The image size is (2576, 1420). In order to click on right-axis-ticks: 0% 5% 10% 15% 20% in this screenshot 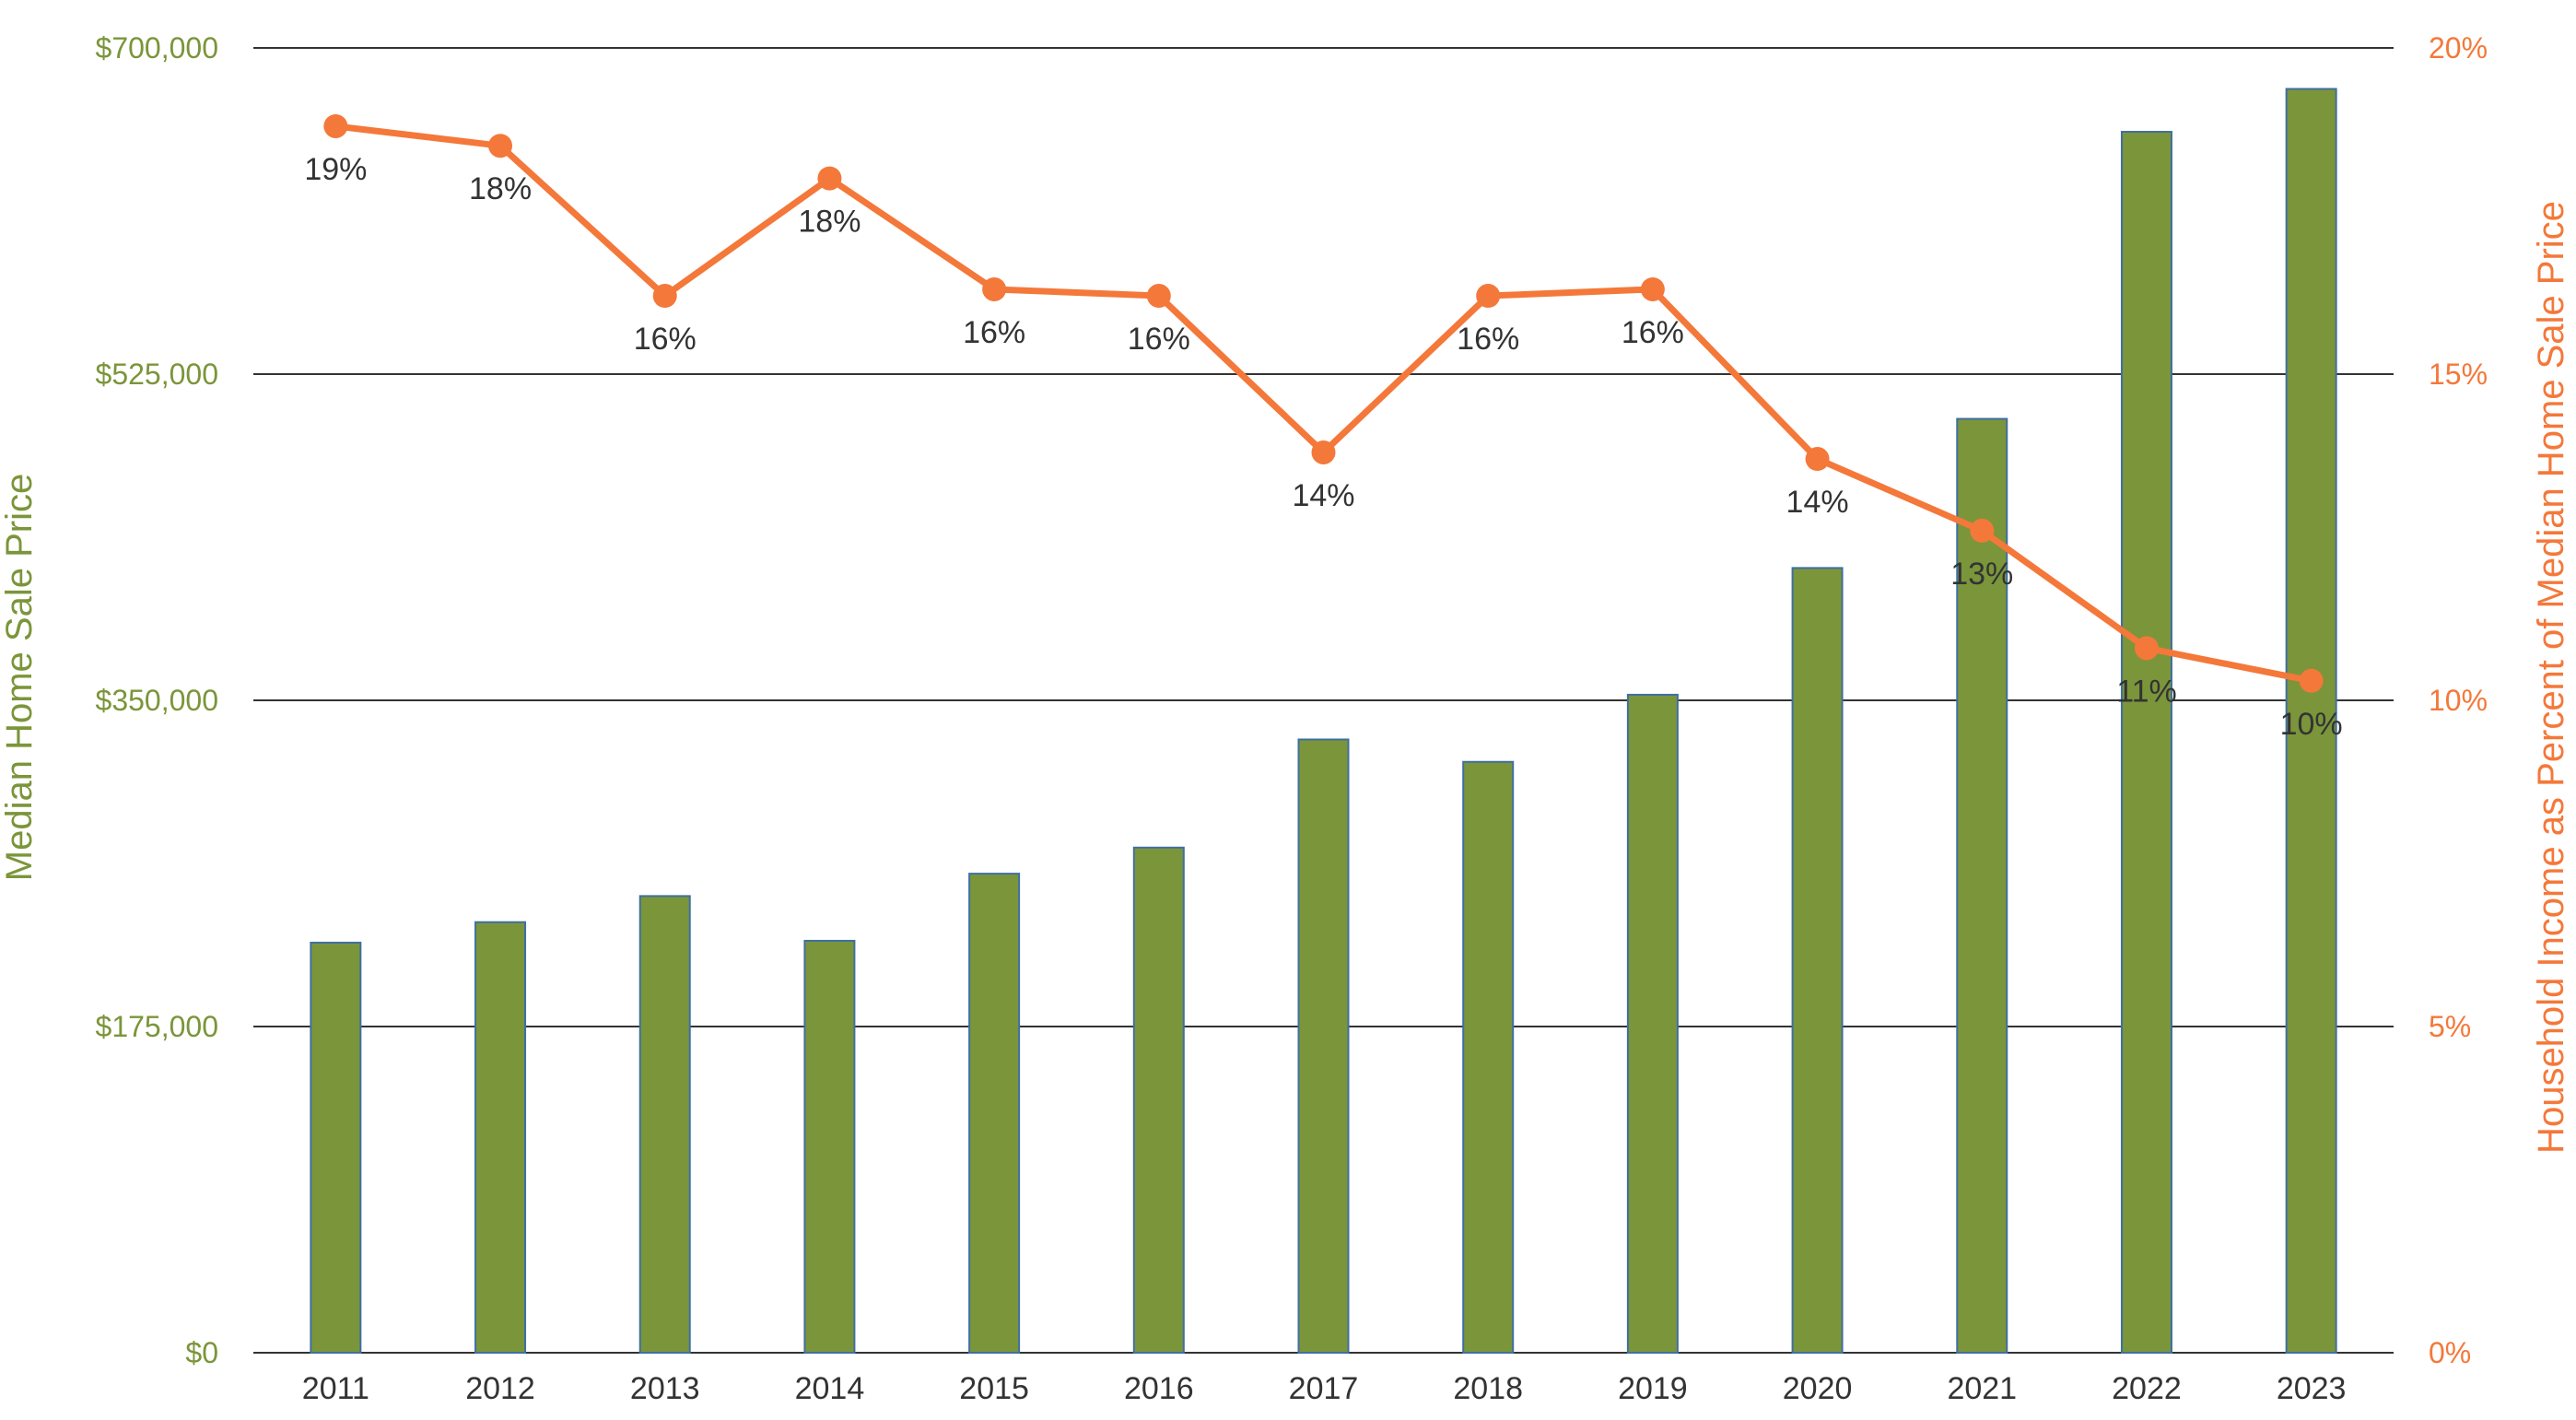, I will do `click(2458, 700)`.